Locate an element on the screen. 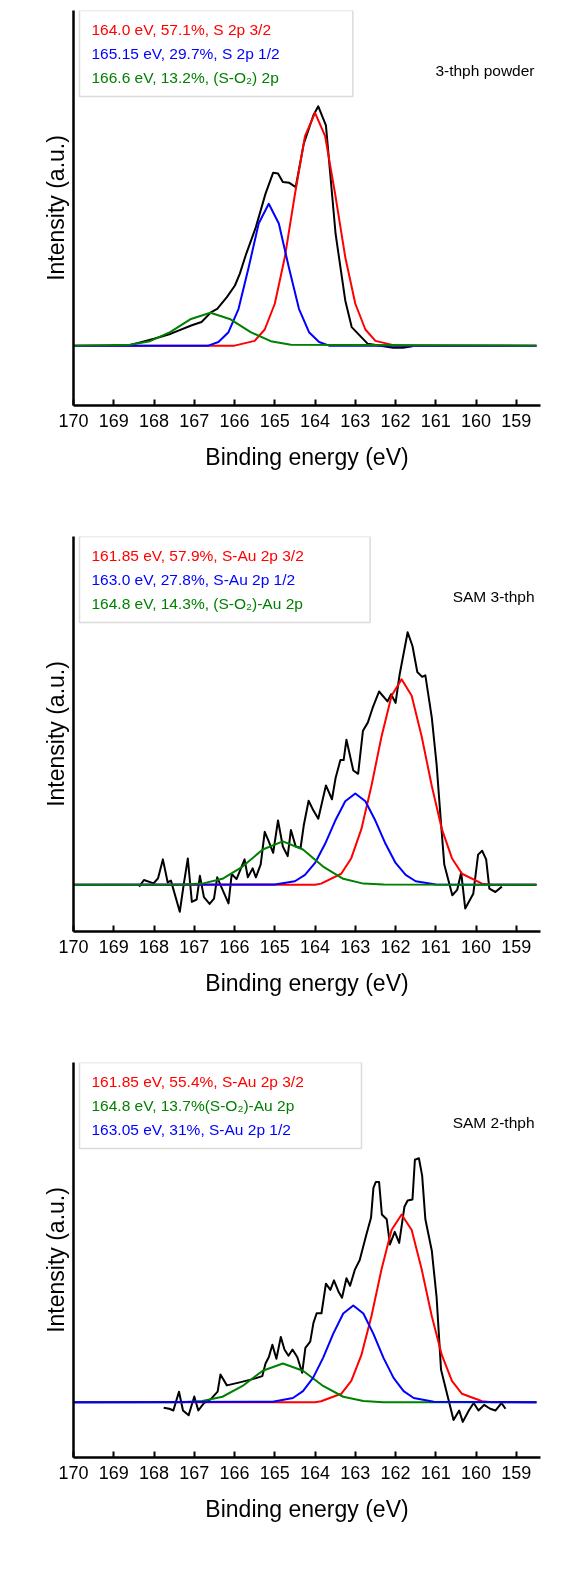 The height and width of the screenshot is (1578, 576). text: 163.0 eV, 27.8%, S-Au 2p 1/2 is located at coordinates (193, 579).